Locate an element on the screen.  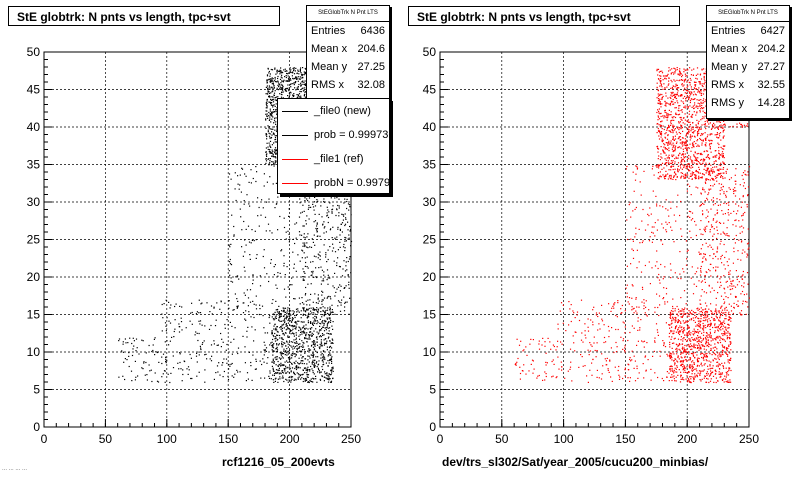
x-tick-label: 0 is located at coordinates (44, 439).